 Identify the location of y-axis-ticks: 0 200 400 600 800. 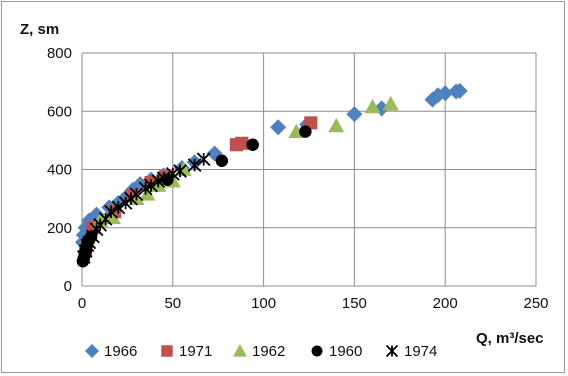
(59, 170).